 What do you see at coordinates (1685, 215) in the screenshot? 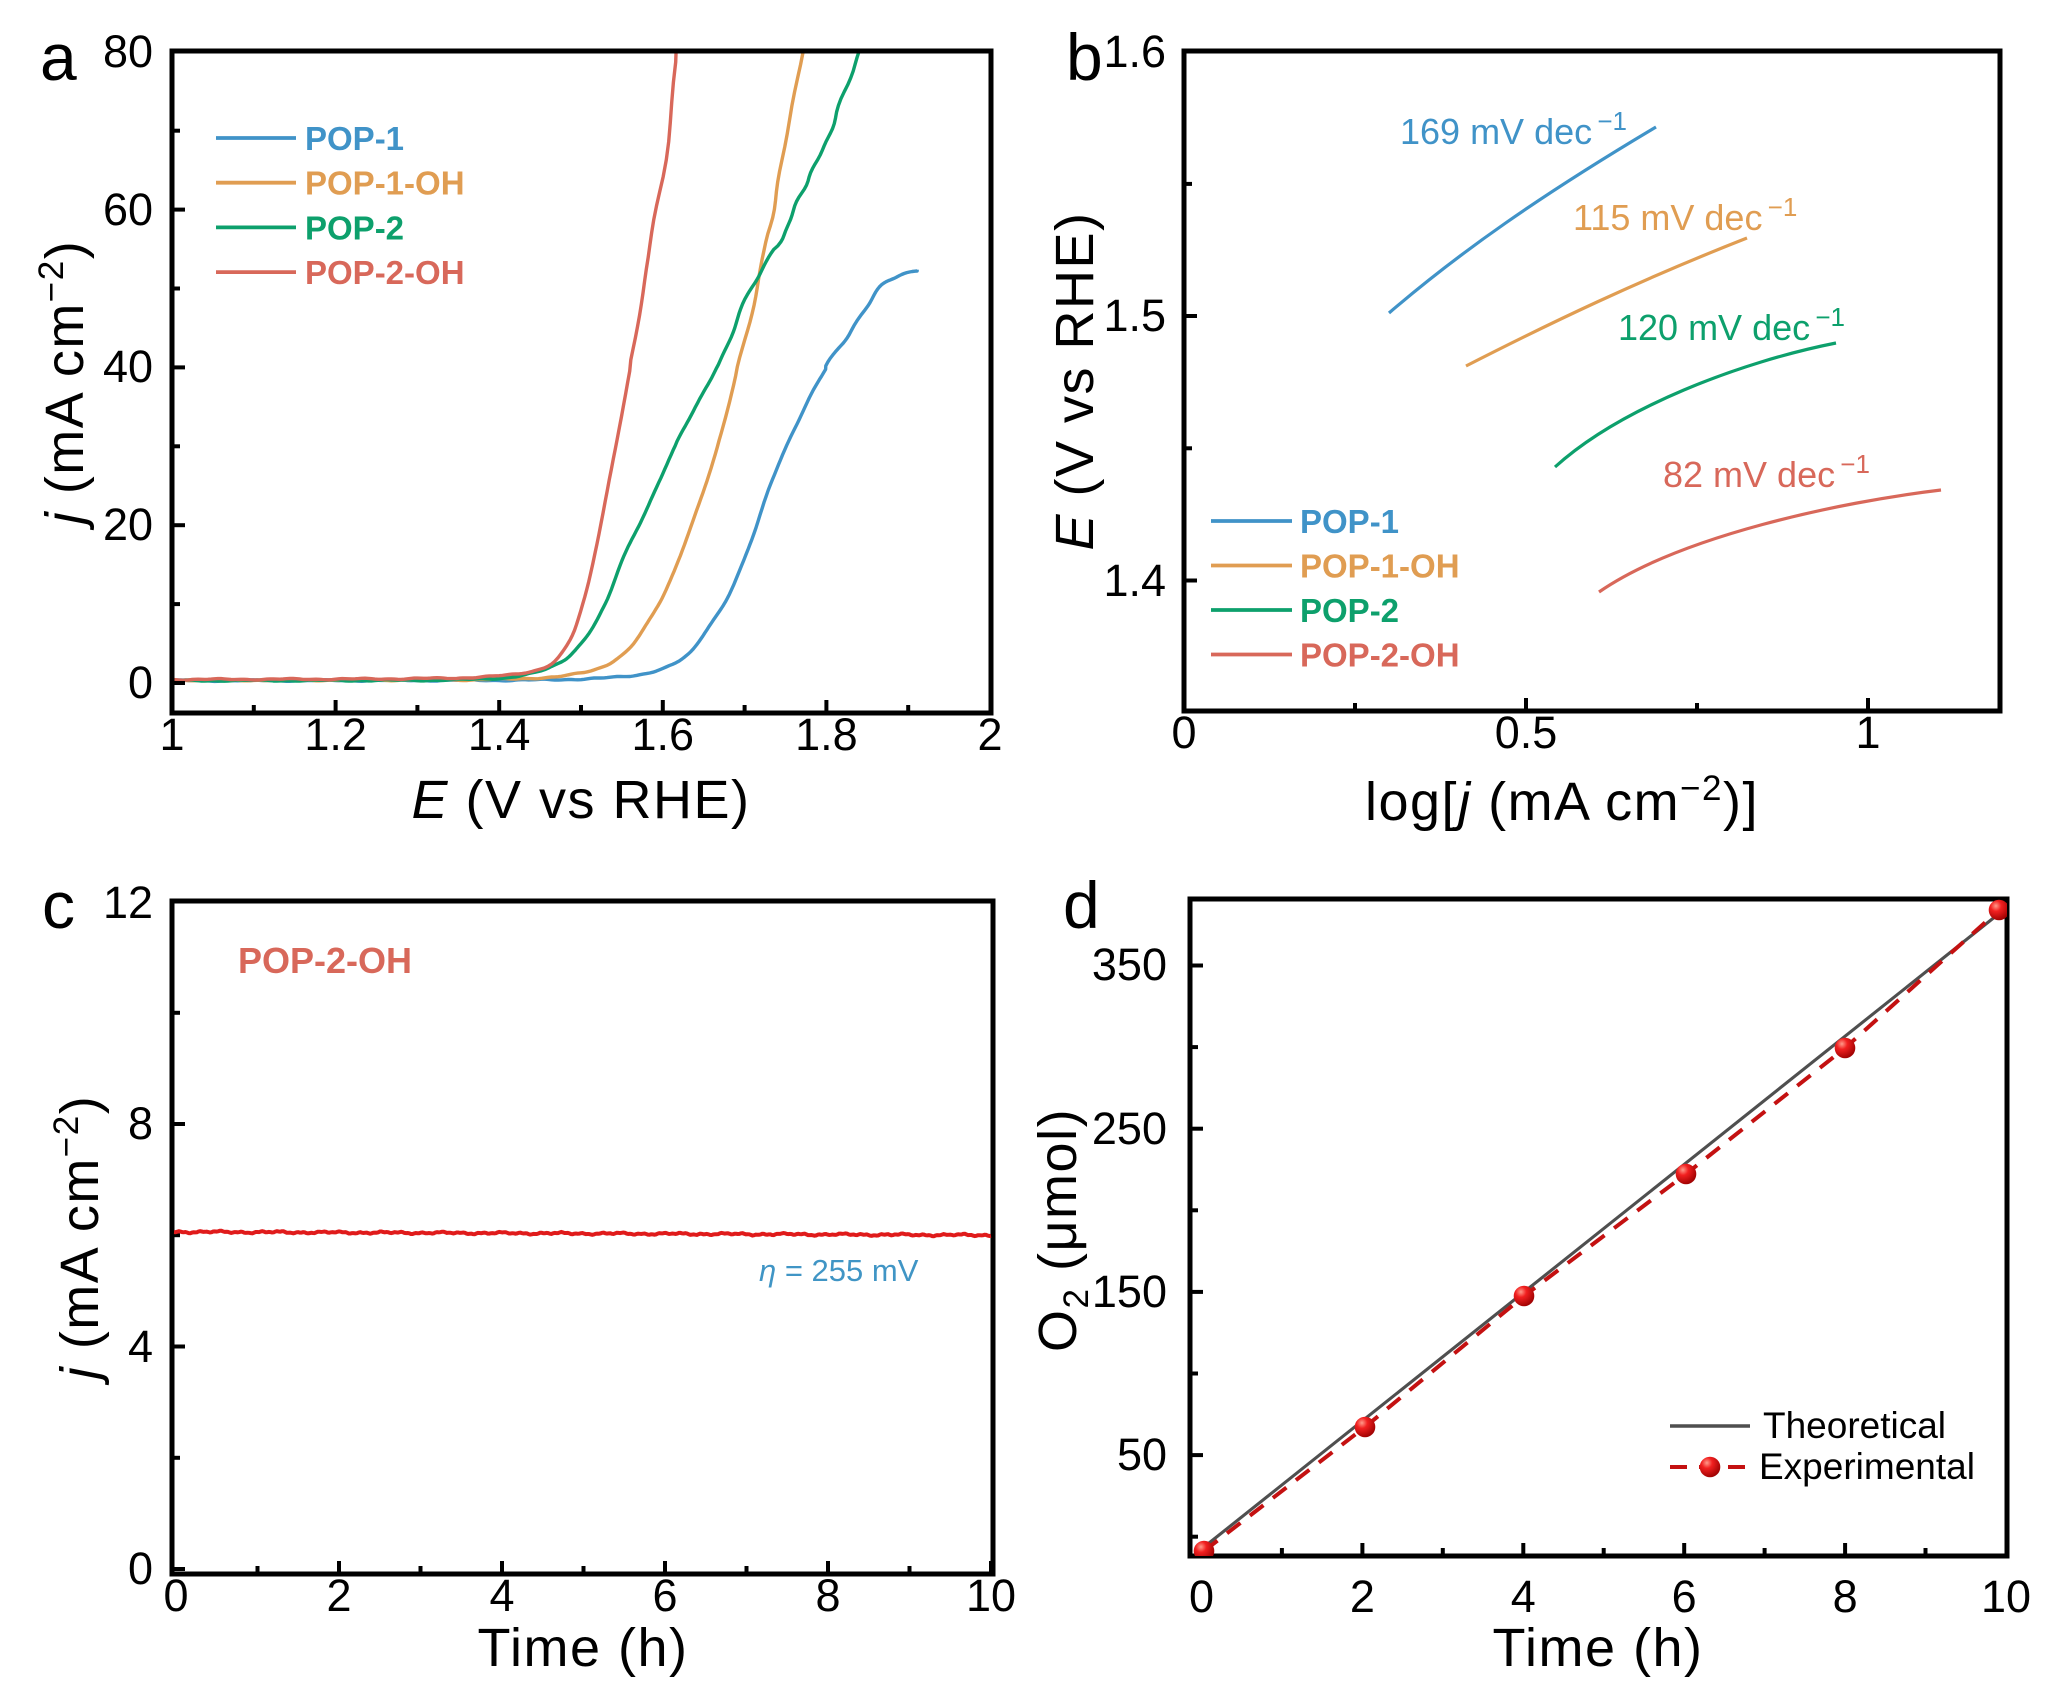
I see `svg-text: 115 mV dec −1` at bounding box center [1685, 215].